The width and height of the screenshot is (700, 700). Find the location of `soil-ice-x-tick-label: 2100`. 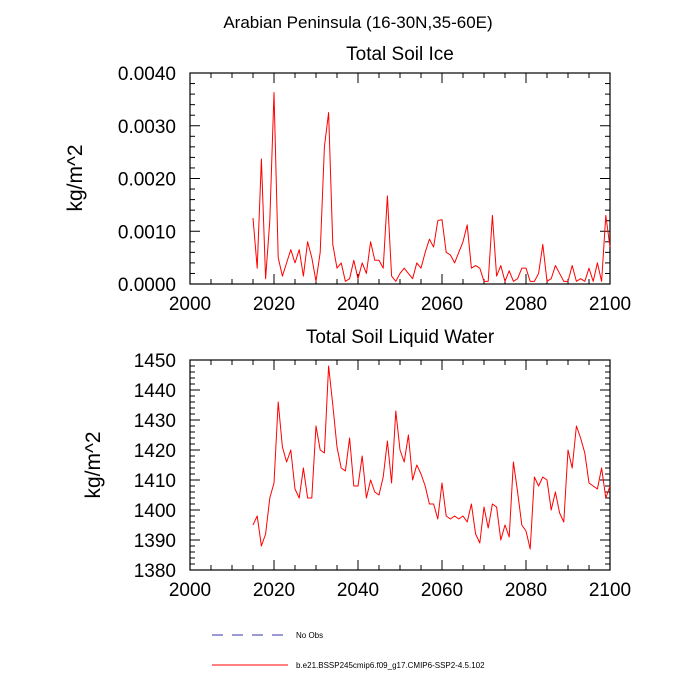

soil-ice-x-tick-label: 2100 is located at coordinates (610, 304).